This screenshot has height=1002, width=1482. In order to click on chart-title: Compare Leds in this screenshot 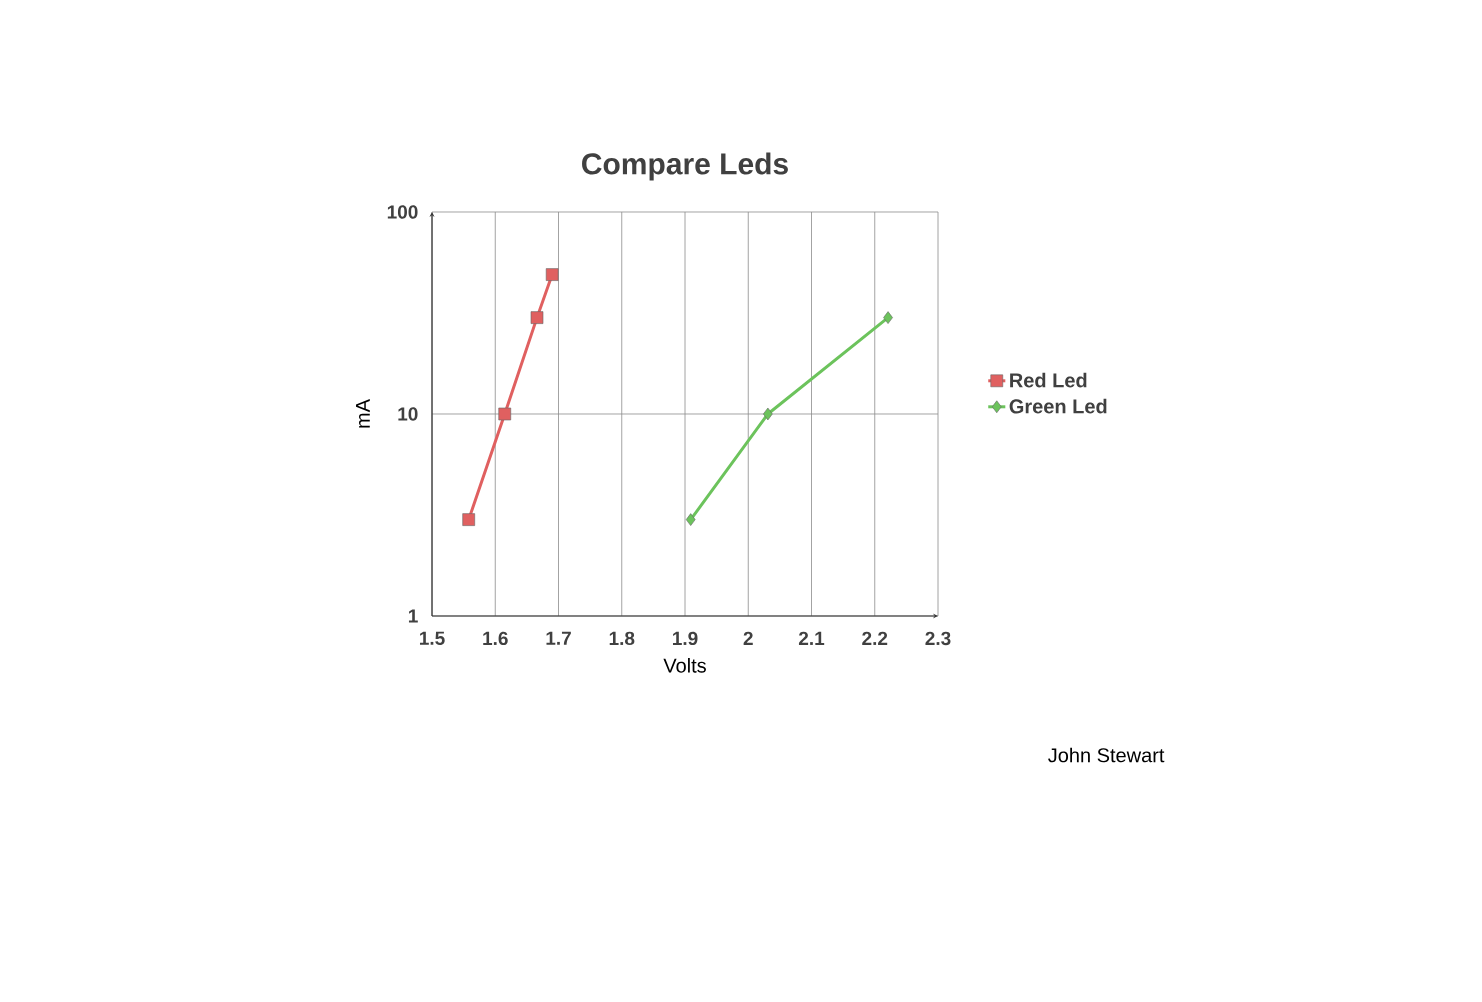, I will do `click(685, 166)`.